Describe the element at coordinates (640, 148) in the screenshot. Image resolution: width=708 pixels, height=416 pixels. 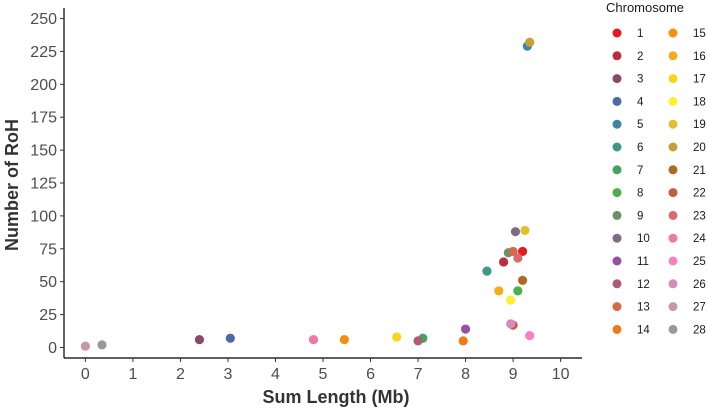
I see `legend-label-chr-6: 6` at that location.